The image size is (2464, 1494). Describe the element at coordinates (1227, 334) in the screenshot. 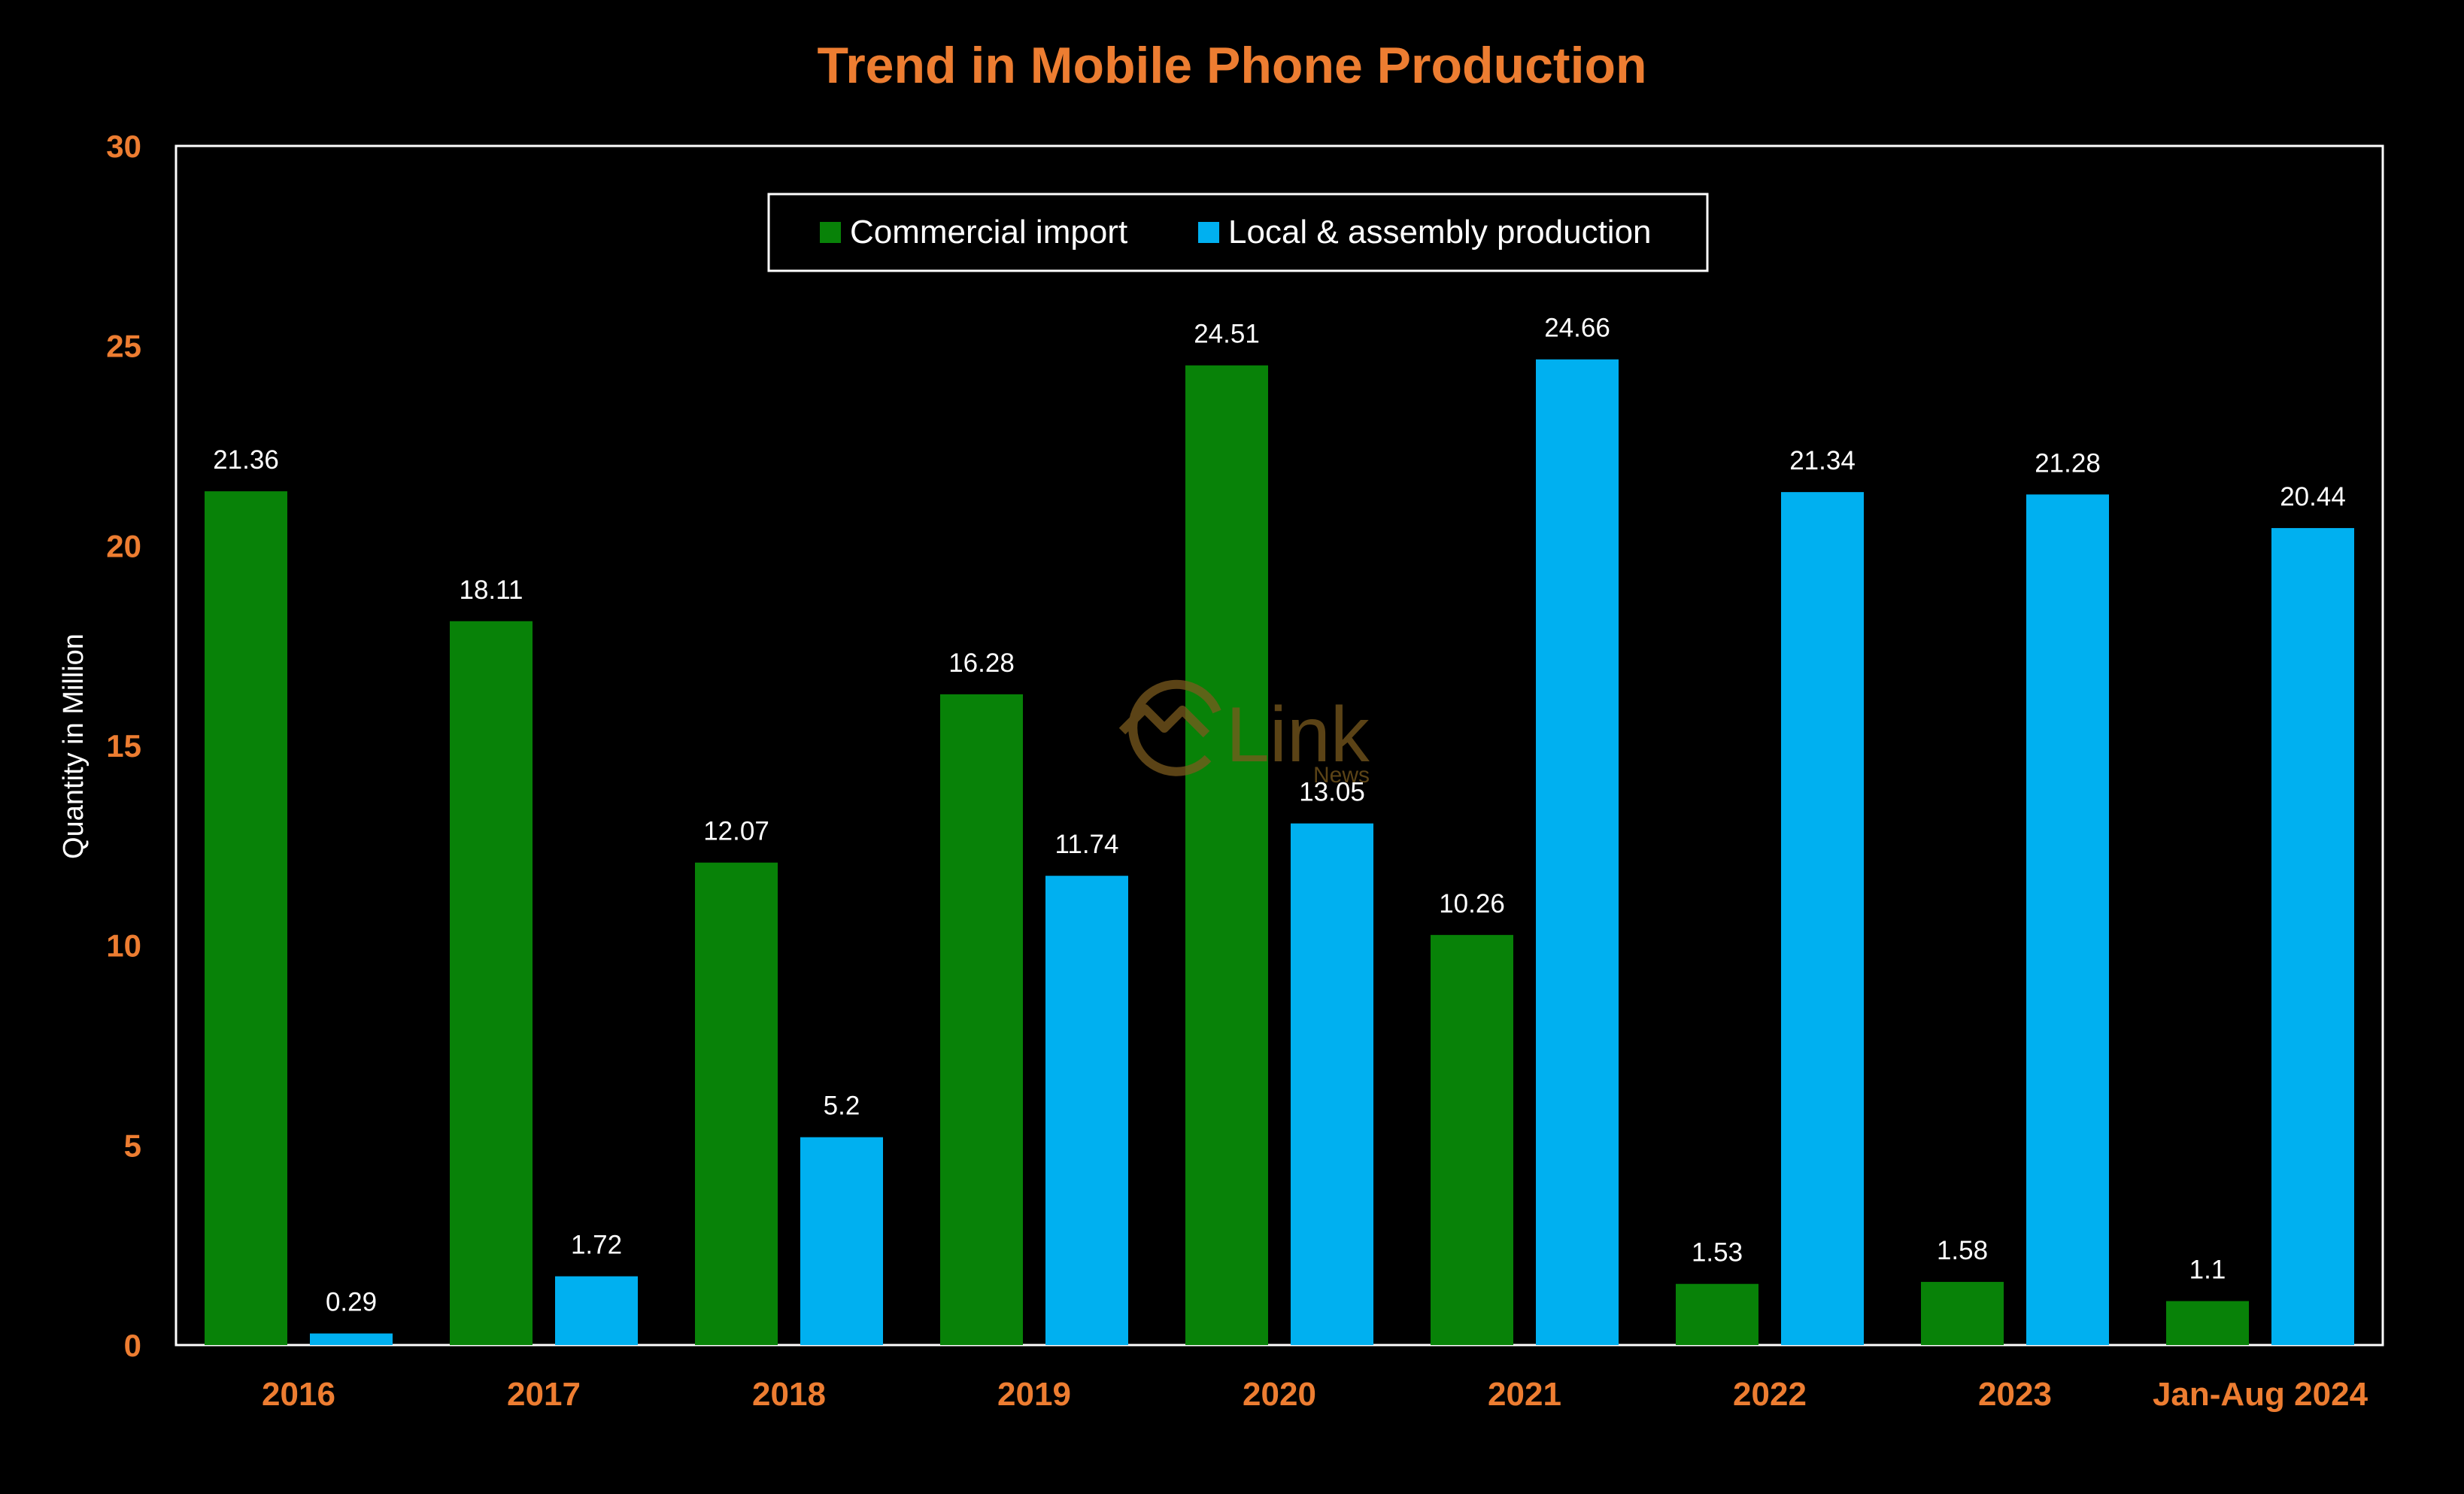

I see `data-label: 24.51` at that location.